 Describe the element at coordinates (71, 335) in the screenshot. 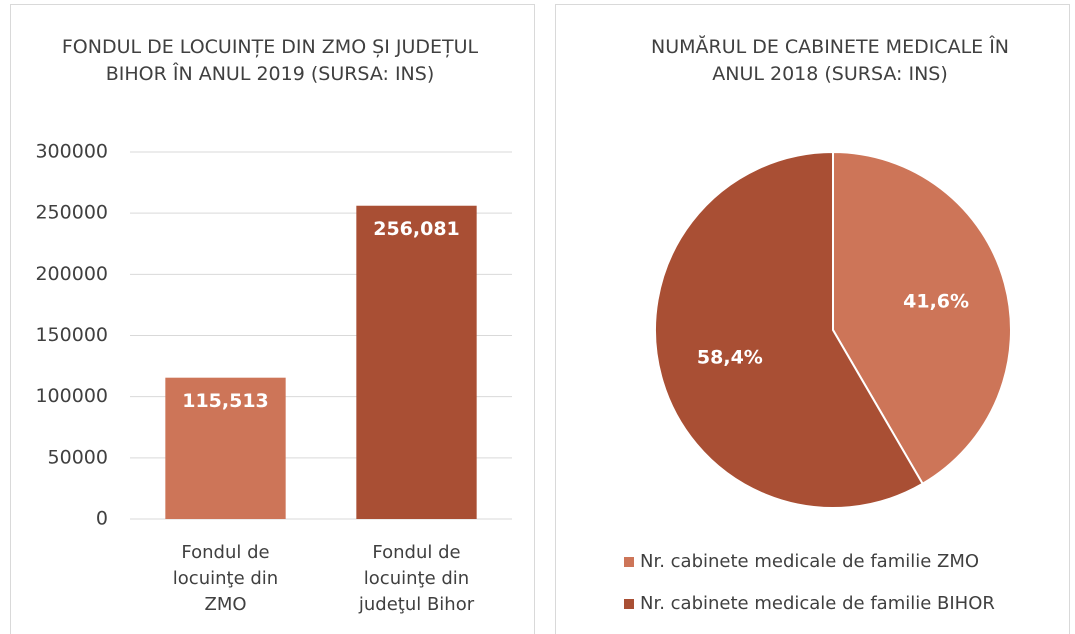

I see `y-tick-label: 150000` at that location.